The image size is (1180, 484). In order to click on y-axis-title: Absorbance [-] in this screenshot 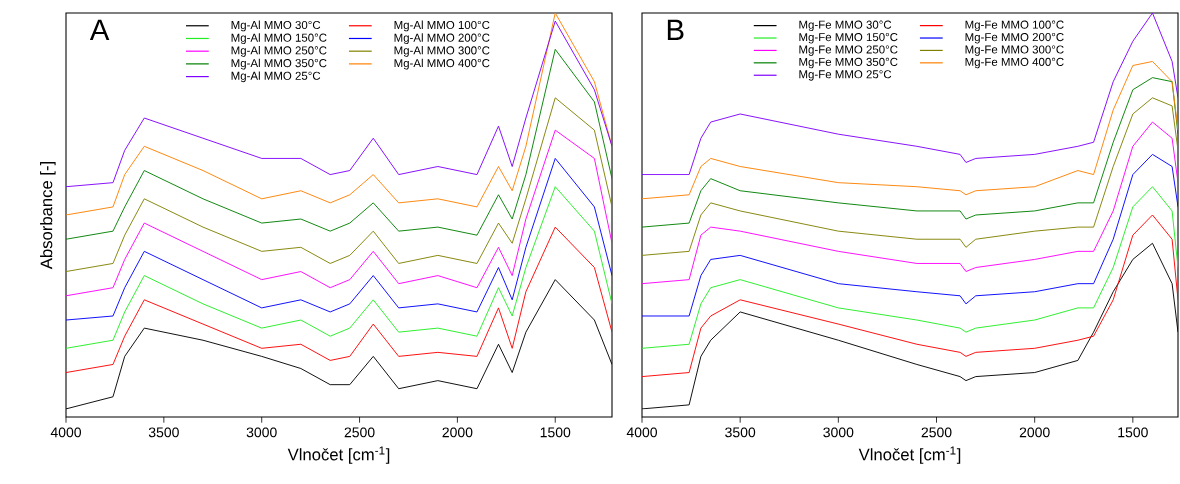, I will do `click(48, 216)`.